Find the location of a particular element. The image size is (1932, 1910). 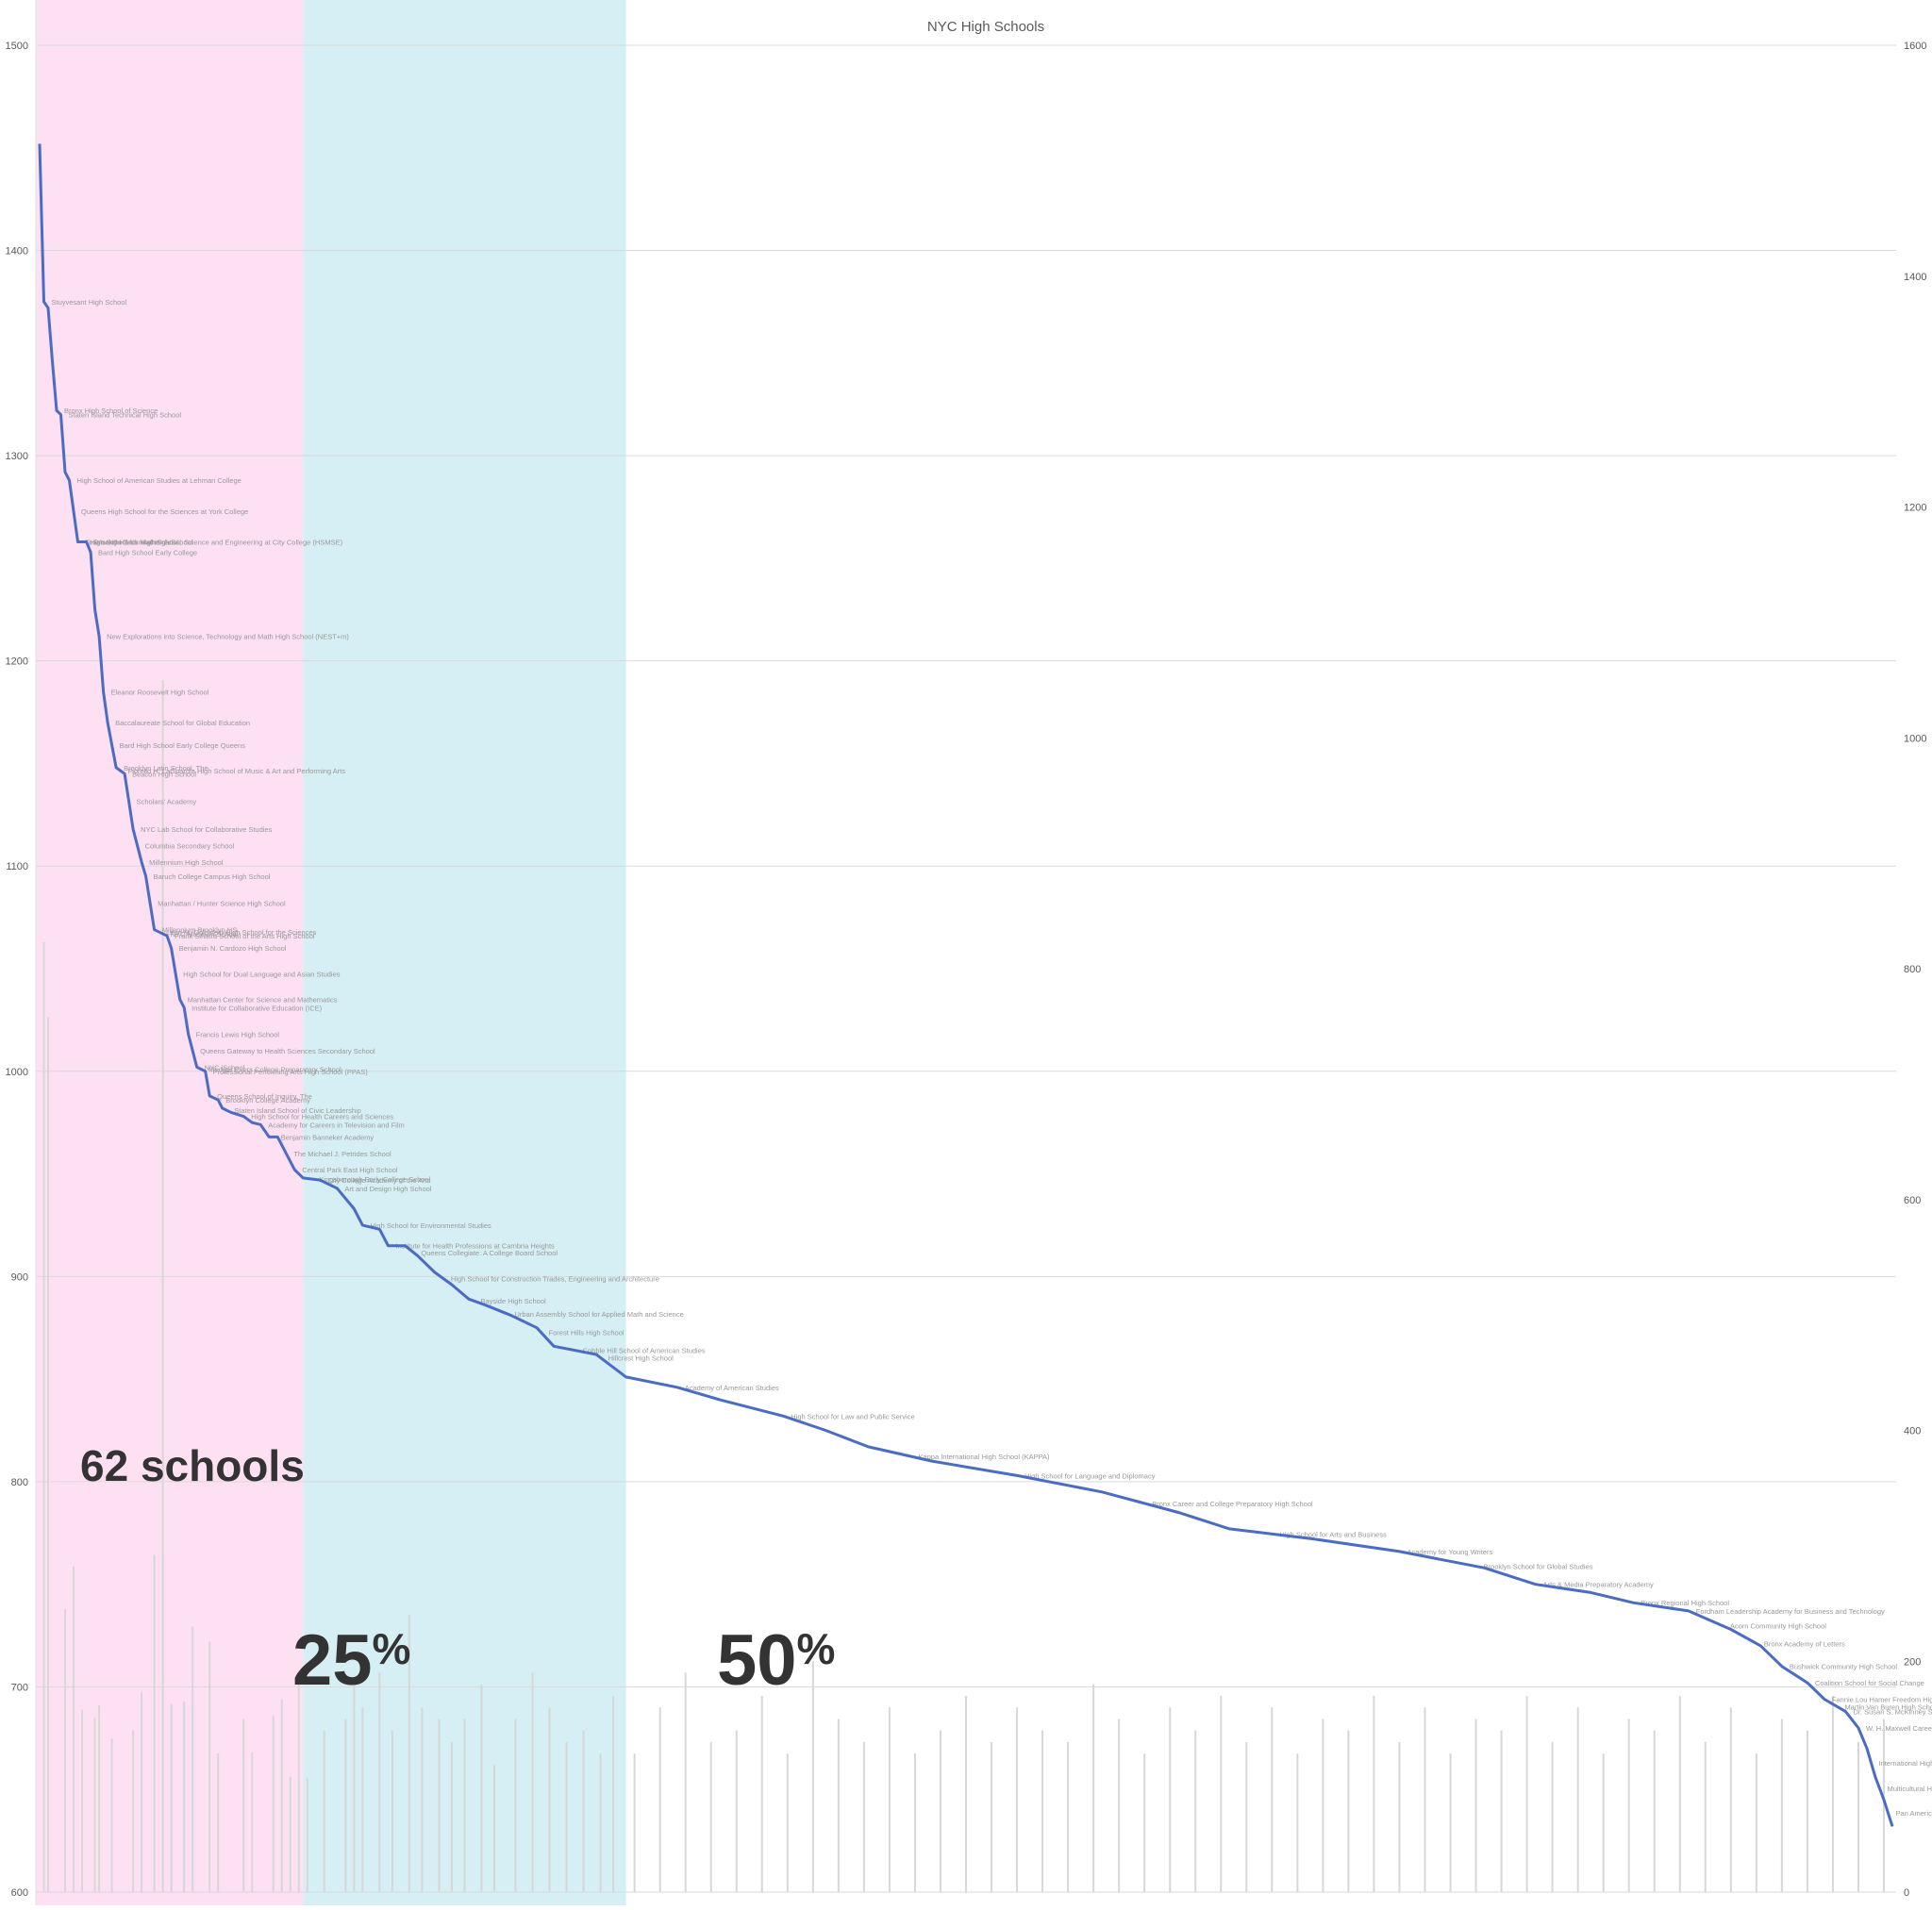

y-tick-label: 700 is located at coordinates (19, 1687).